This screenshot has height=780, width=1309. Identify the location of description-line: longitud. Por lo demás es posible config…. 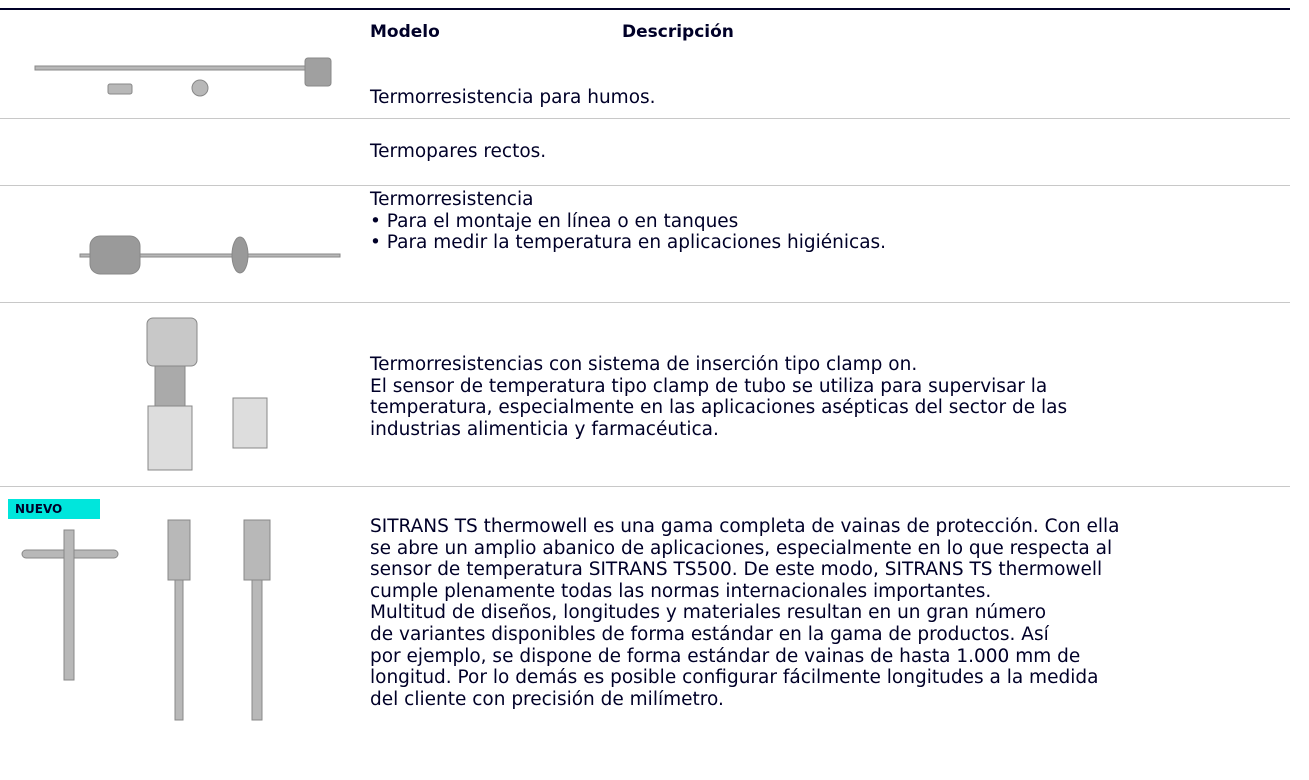
(734, 678).